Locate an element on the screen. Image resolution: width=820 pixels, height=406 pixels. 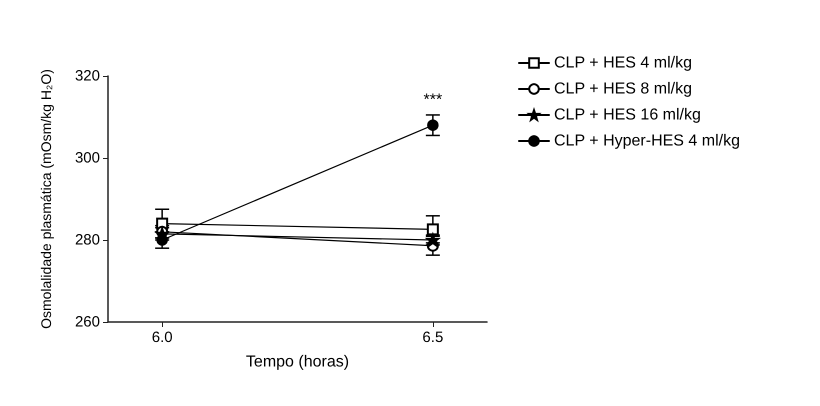
y-axis-title: Osmolalidade plasmática (mOsm/kg H₂O) is located at coordinates (46, 199).